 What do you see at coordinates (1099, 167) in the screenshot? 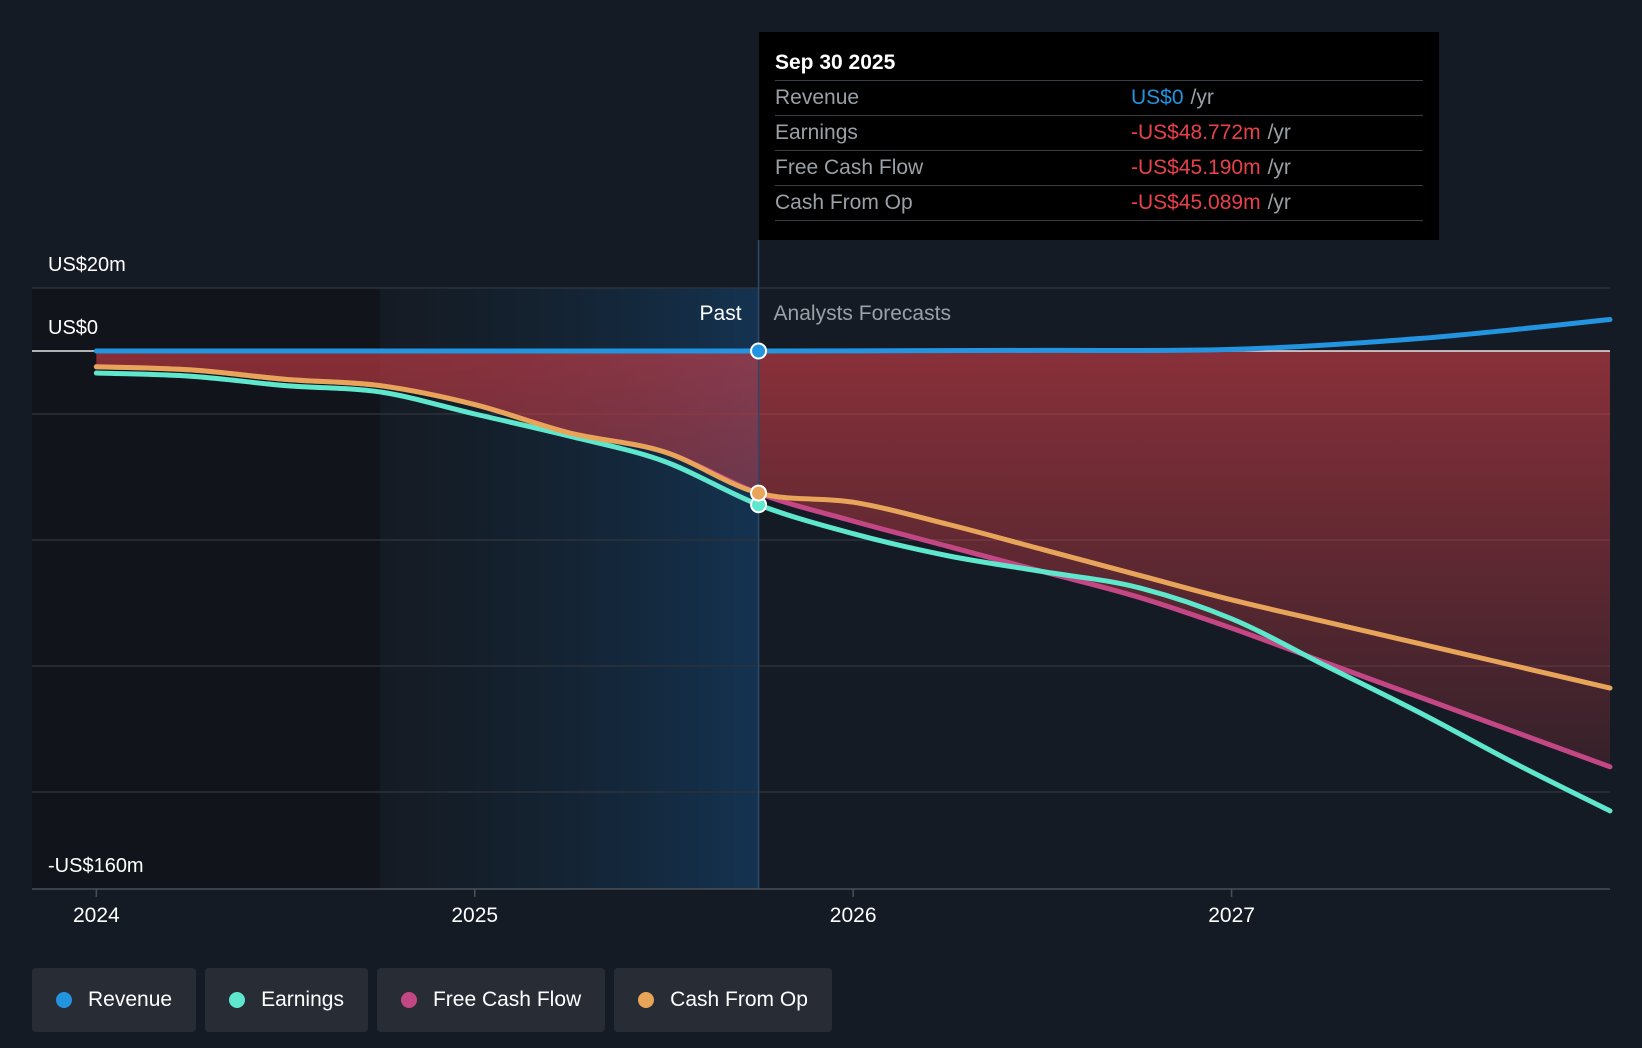
I see `tooltip-row-free-cash-flow: Free Cash Flow -US$45.190m /yr` at bounding box center [1099, 167].